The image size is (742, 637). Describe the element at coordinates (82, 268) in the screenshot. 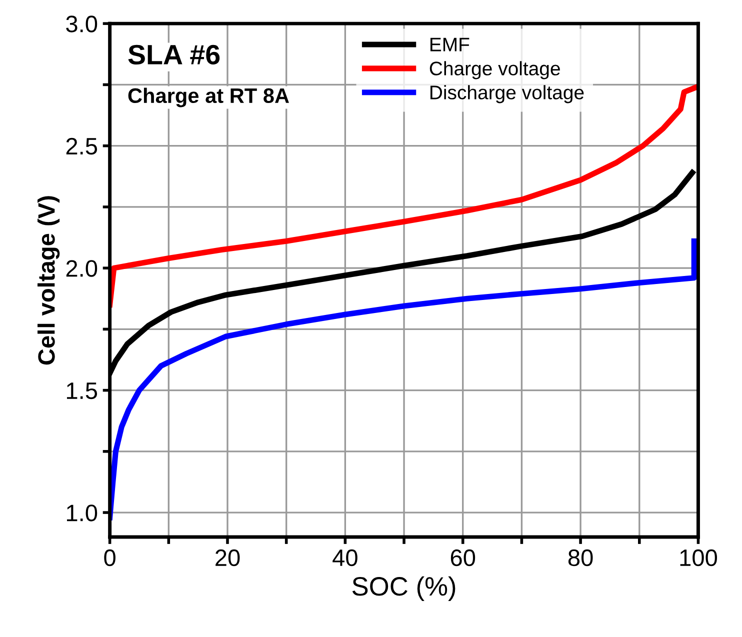

I see `y-tick-label: 2.0` at that location.